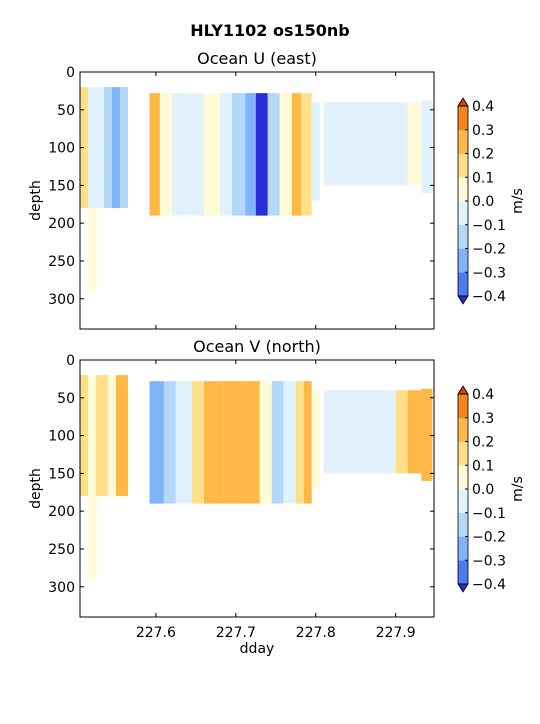 This screenshot has width=540, height=724. What do you see at coordinates (483, 395) in the screenshot?
I see `colorbar-tick-label: 0.4` at bounding box center [483, 395].